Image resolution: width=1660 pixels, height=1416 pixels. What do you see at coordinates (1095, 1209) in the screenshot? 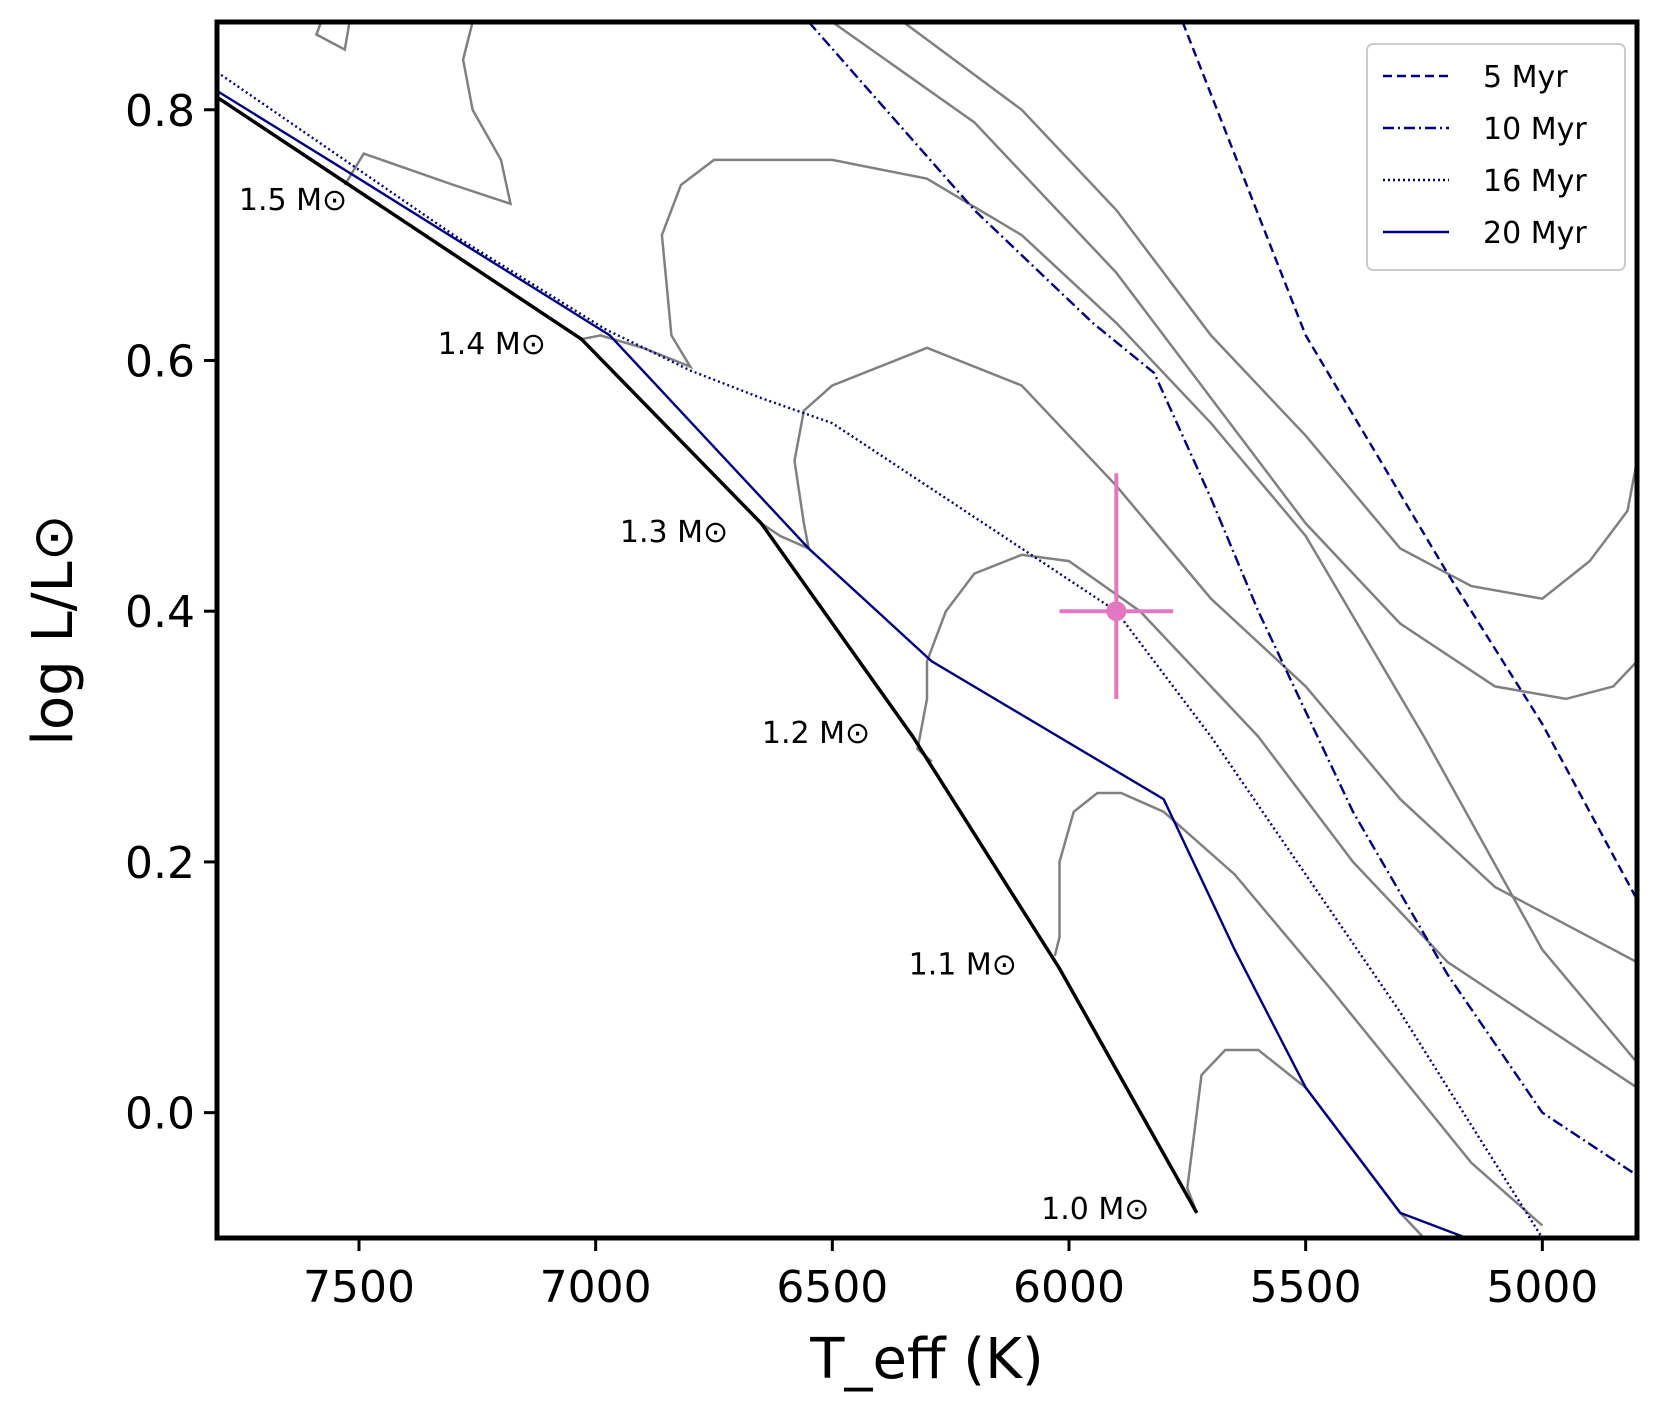
I see `mass-label: 1.0 M⊙` at bounding box center [1095, 1209].